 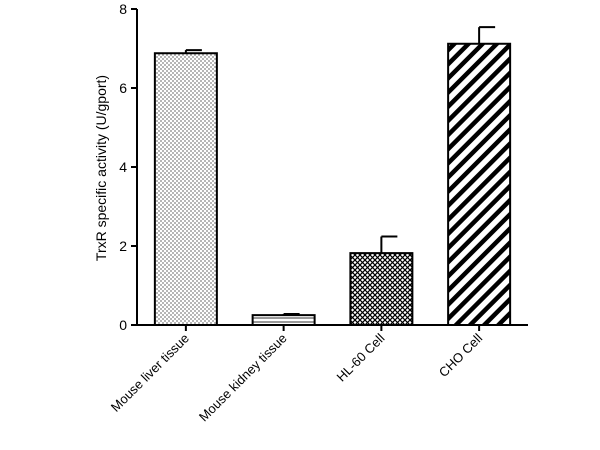 I want to click on x-tick-label-2: HL-60 Cell, so click(x=360, y=357).